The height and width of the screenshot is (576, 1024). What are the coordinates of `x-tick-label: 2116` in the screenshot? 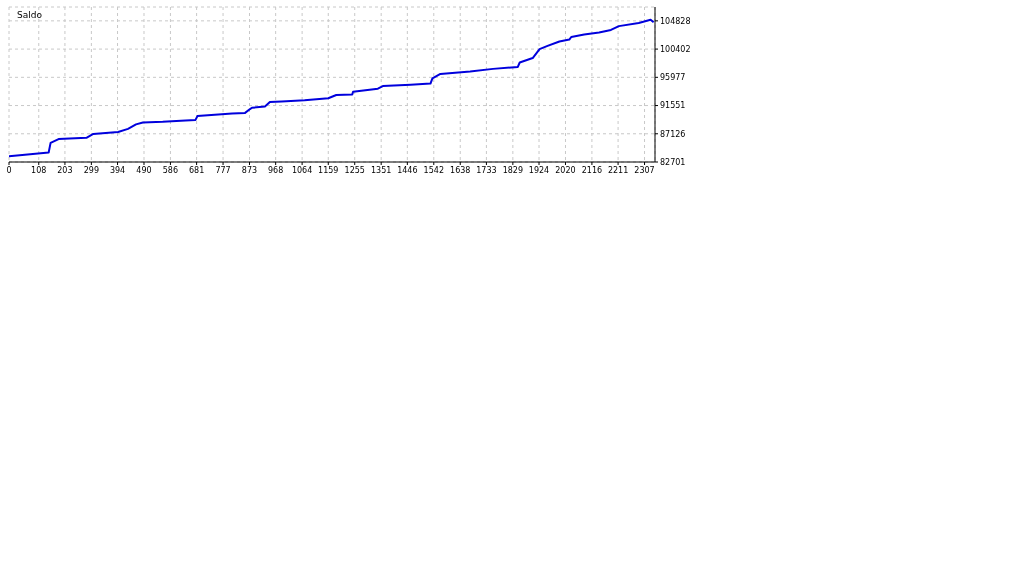 It's located at (592, 170).